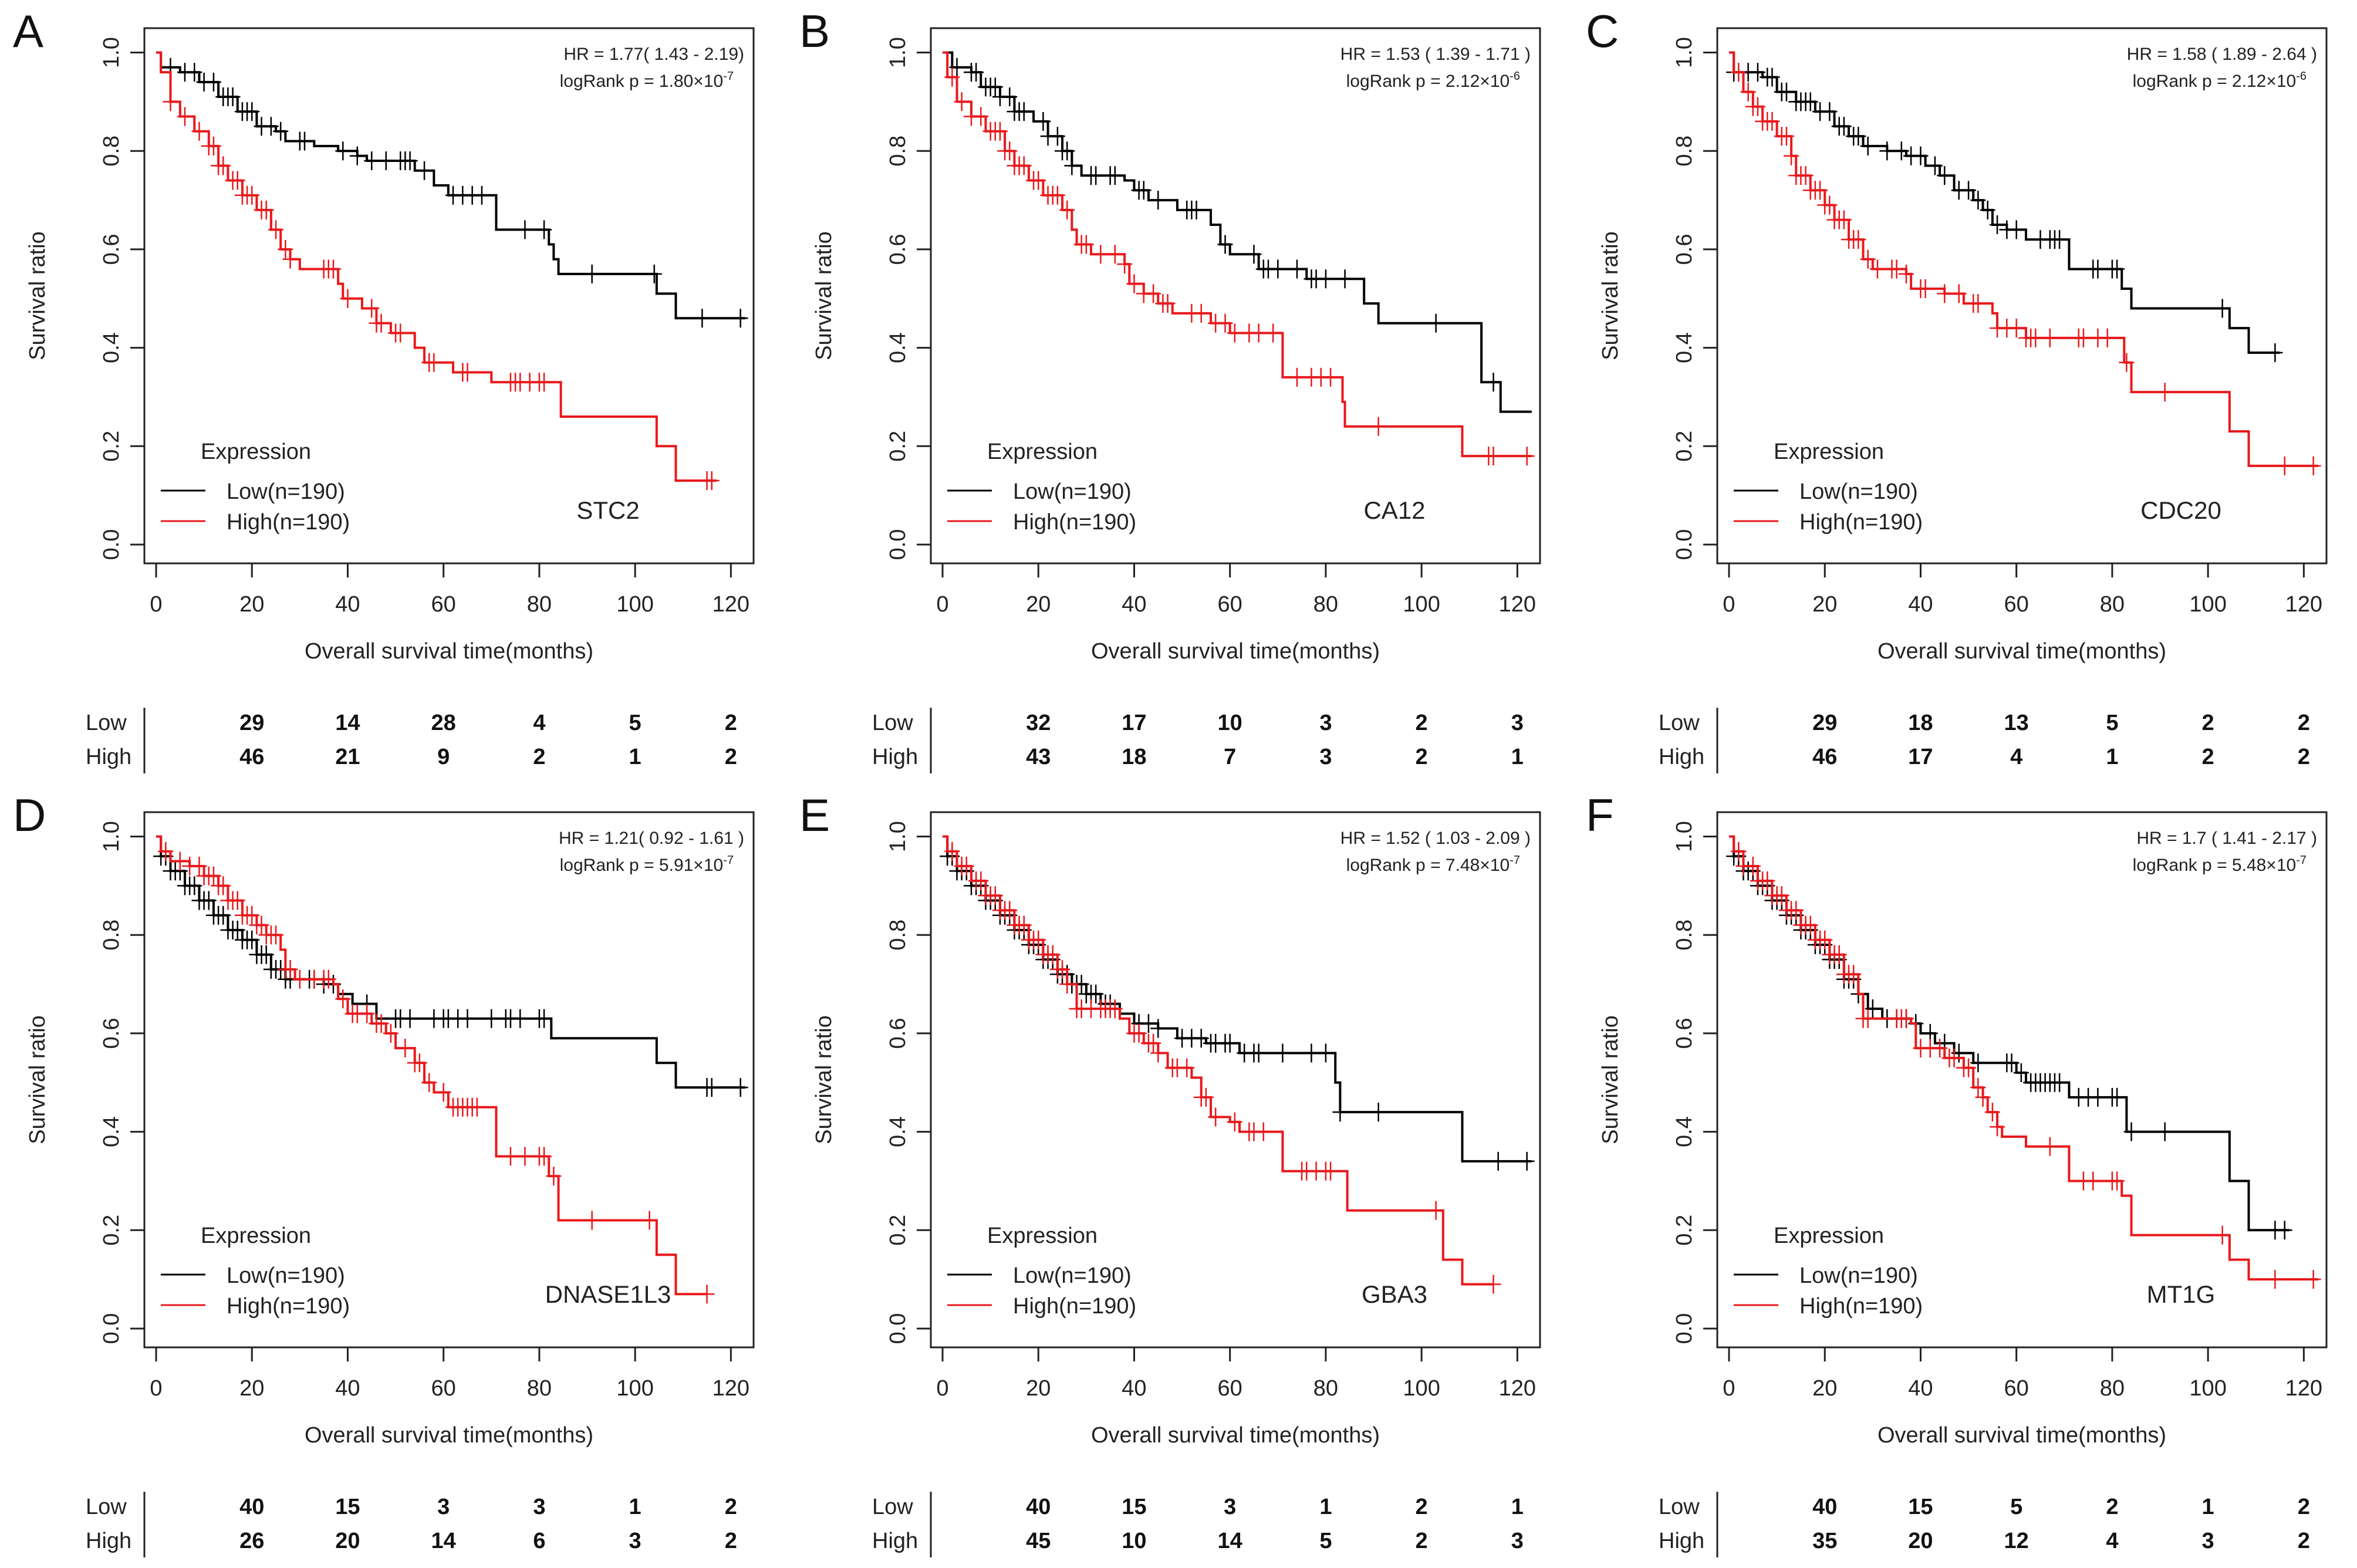 The image size is (2357, 1568). I want to click on risk-count-high: 3, so click(635, 1541).